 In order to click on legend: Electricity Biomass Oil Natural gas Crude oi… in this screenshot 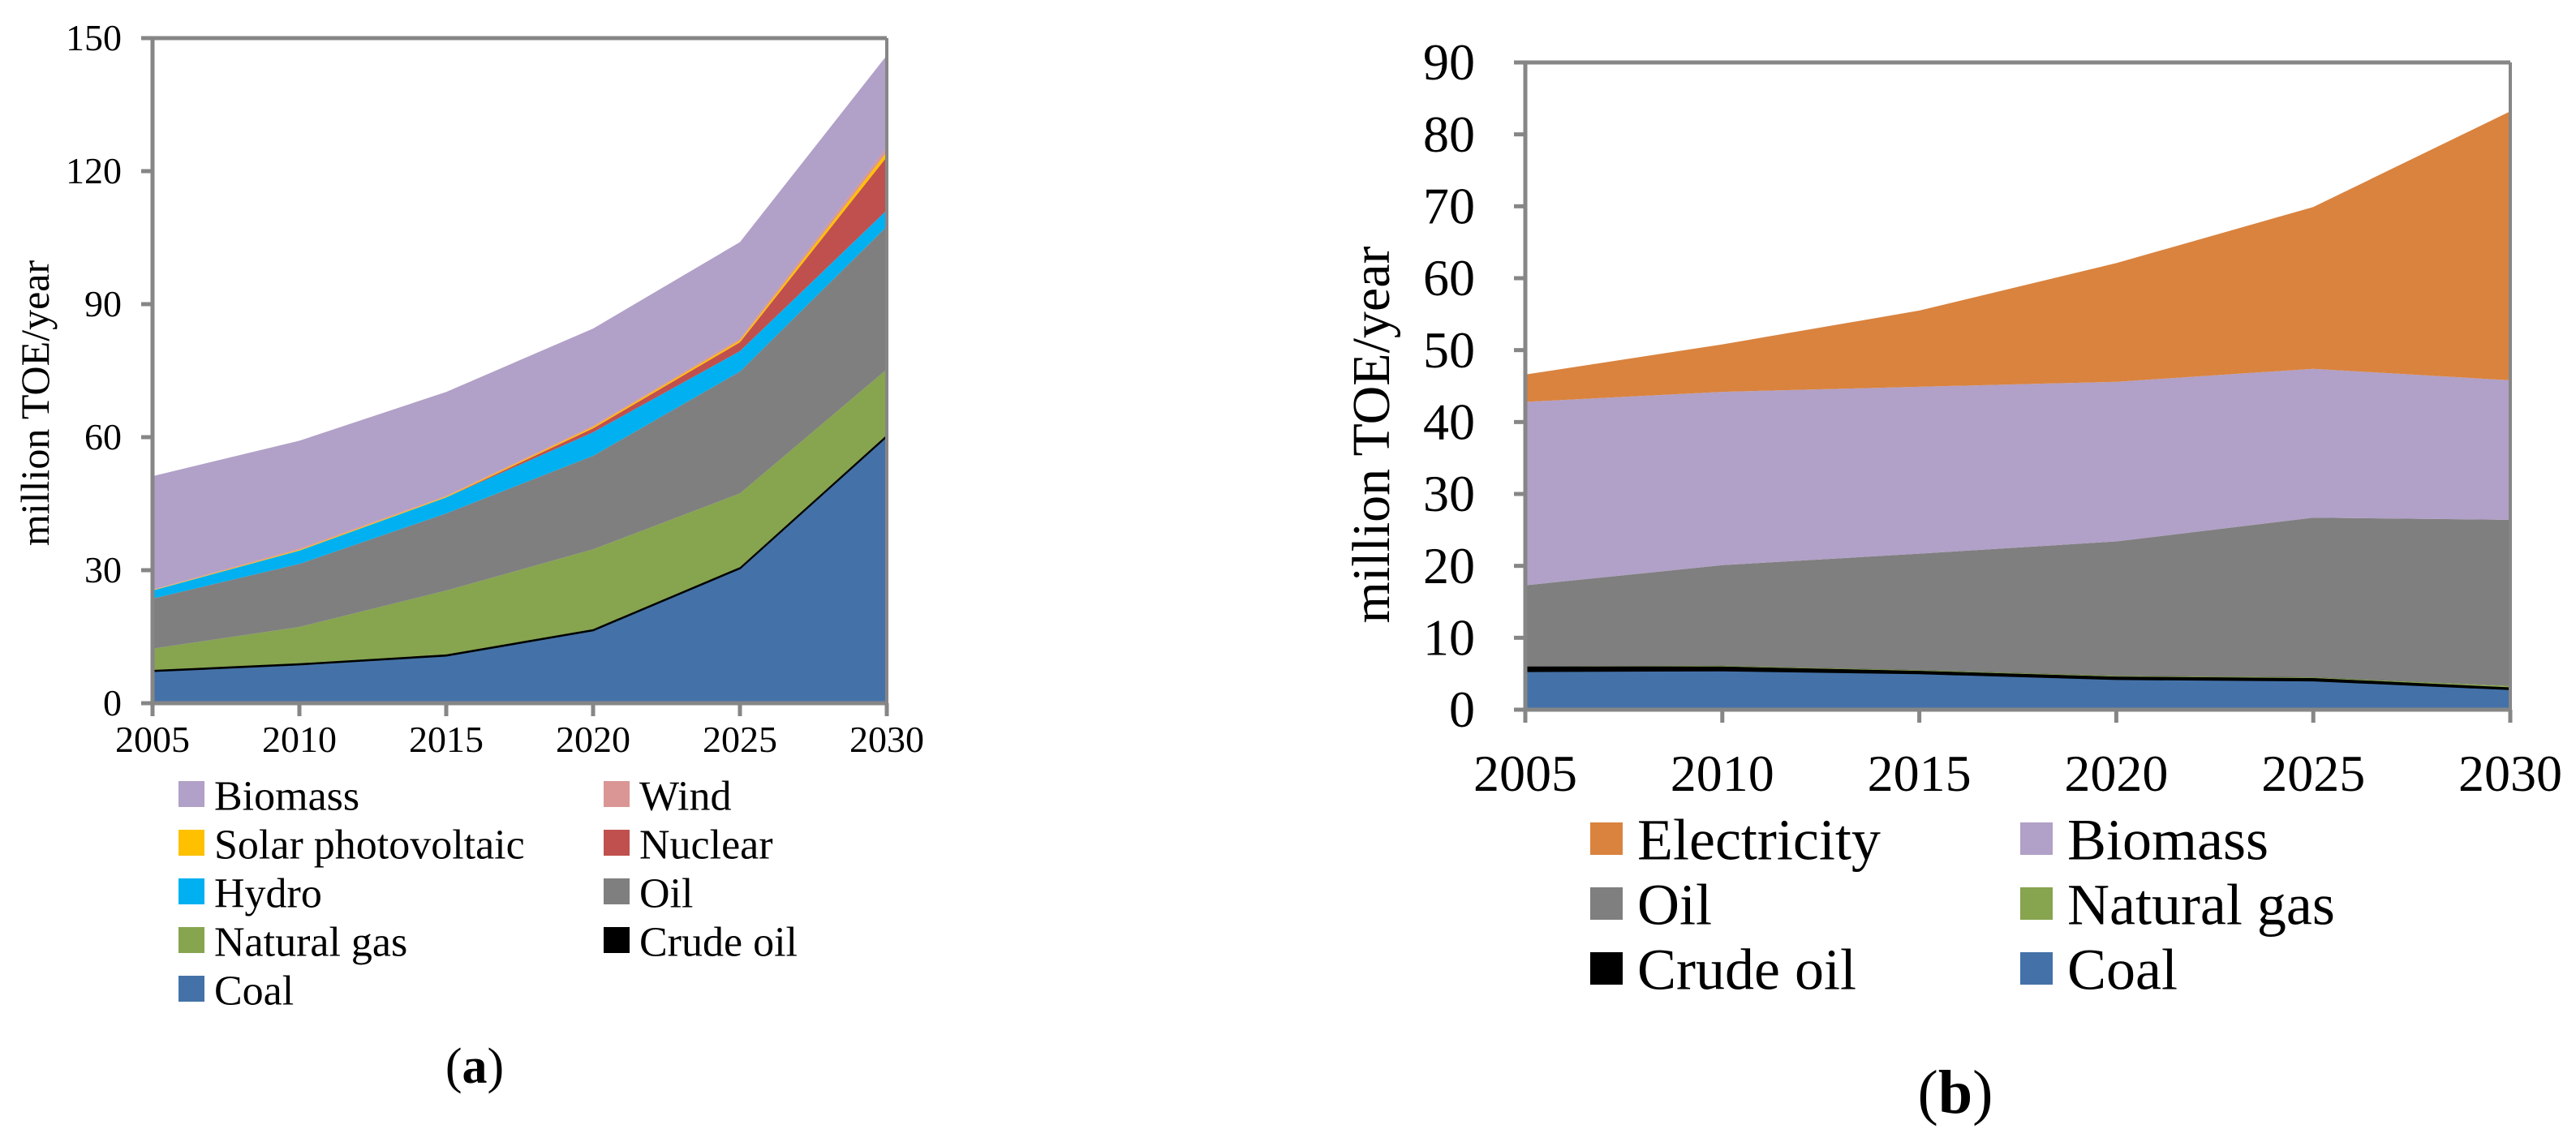, I will do `click(1962, 905)`.